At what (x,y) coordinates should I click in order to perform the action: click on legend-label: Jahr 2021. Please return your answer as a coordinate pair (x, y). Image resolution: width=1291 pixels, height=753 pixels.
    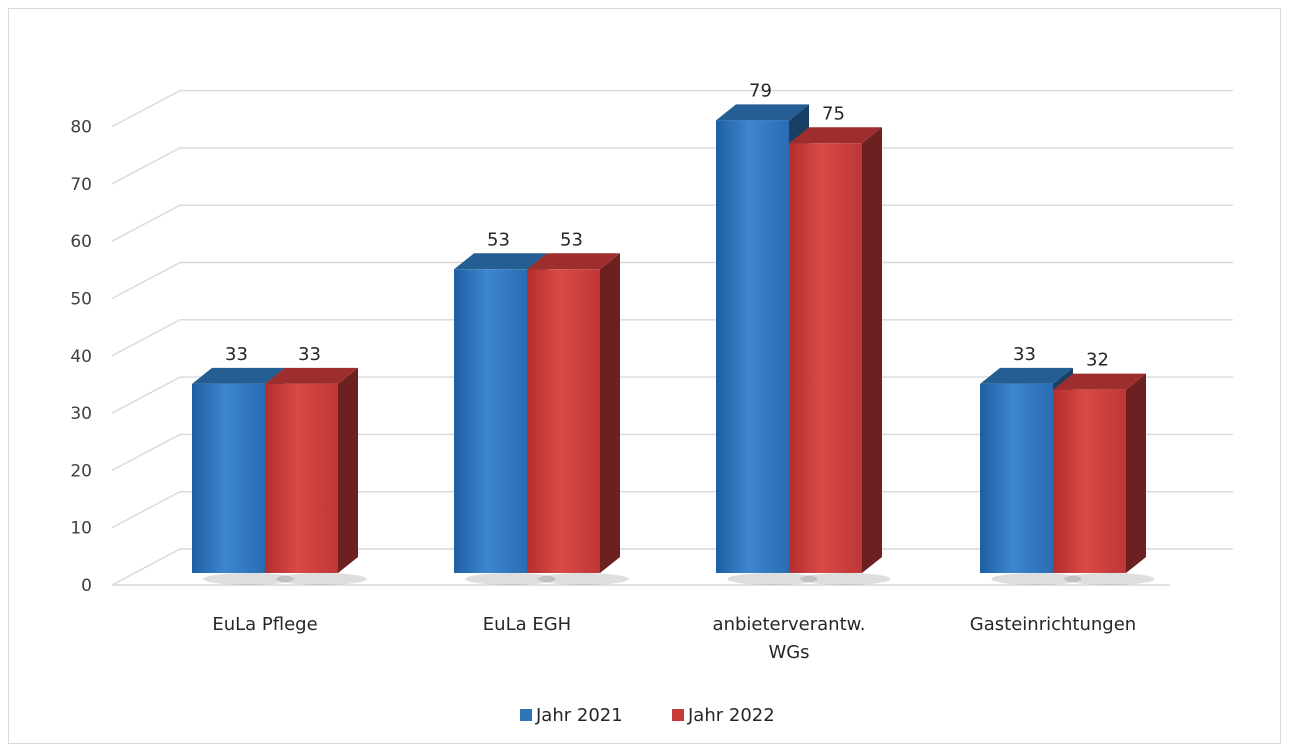
    Looking at the image, I should click on (579, 715).